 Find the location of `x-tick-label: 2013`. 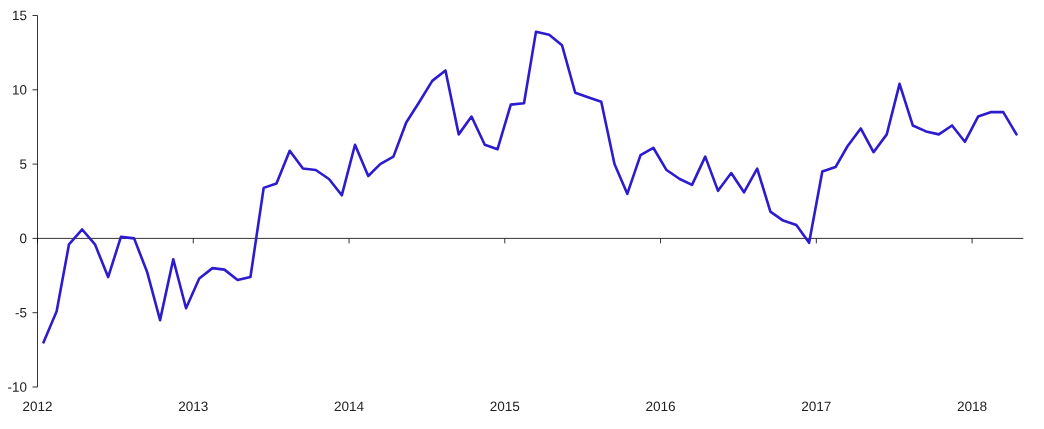

x-tick-label: 2013 is located at coordinates (193, 406).